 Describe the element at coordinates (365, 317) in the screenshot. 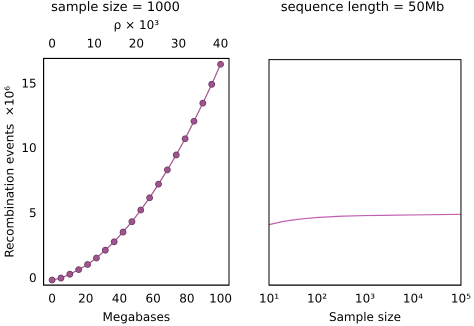

I see `x-axis-title: Sample size` at that location.